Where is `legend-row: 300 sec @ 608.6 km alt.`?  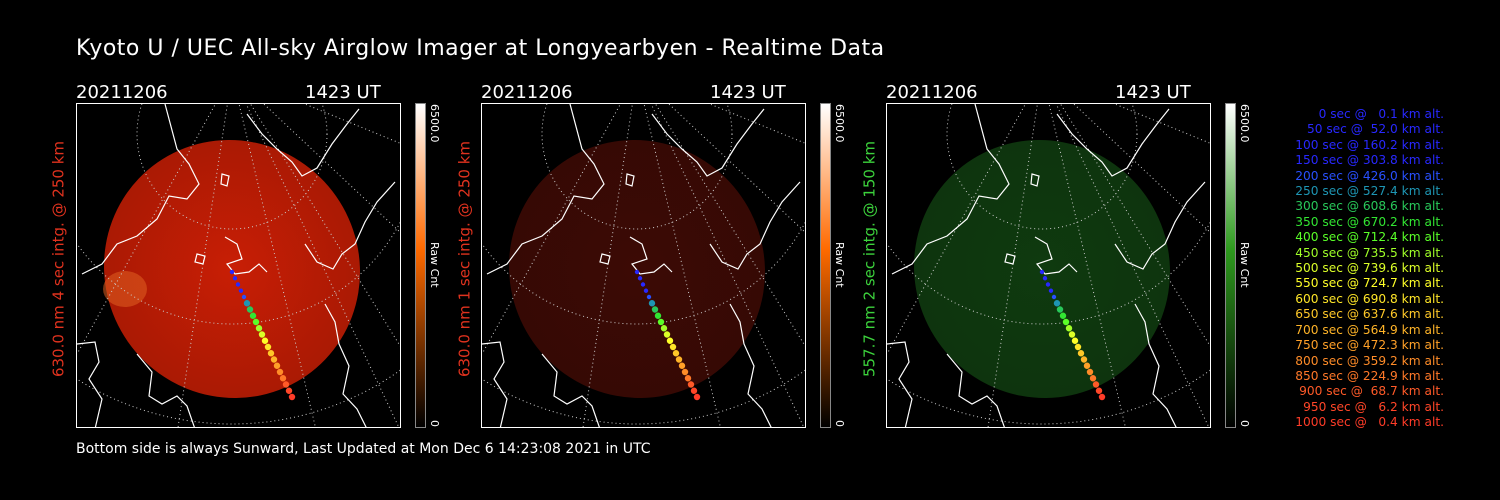 legend-row: 300 sec @ 608.6 km alt. is located at coordinates (1369, 206).